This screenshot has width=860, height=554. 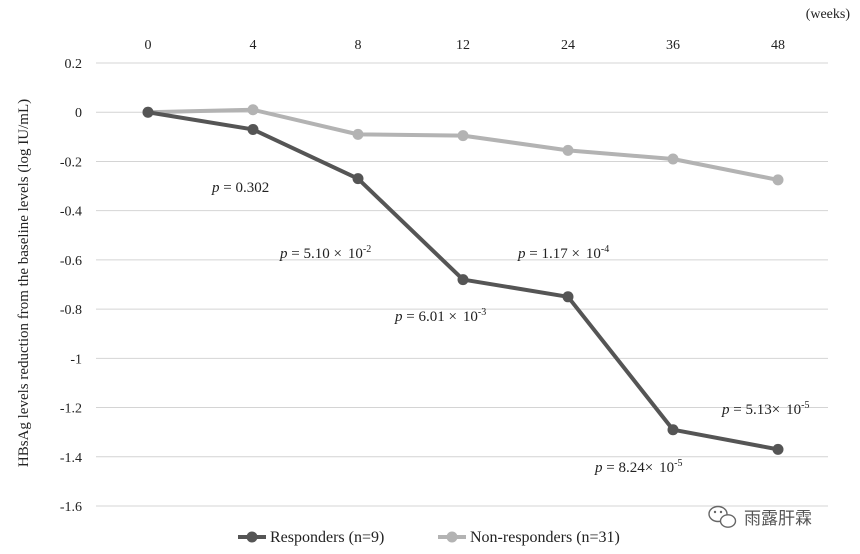 I want to click on p-value-annotation: p = 8.24× 10-5, so click(x=638, y=467).